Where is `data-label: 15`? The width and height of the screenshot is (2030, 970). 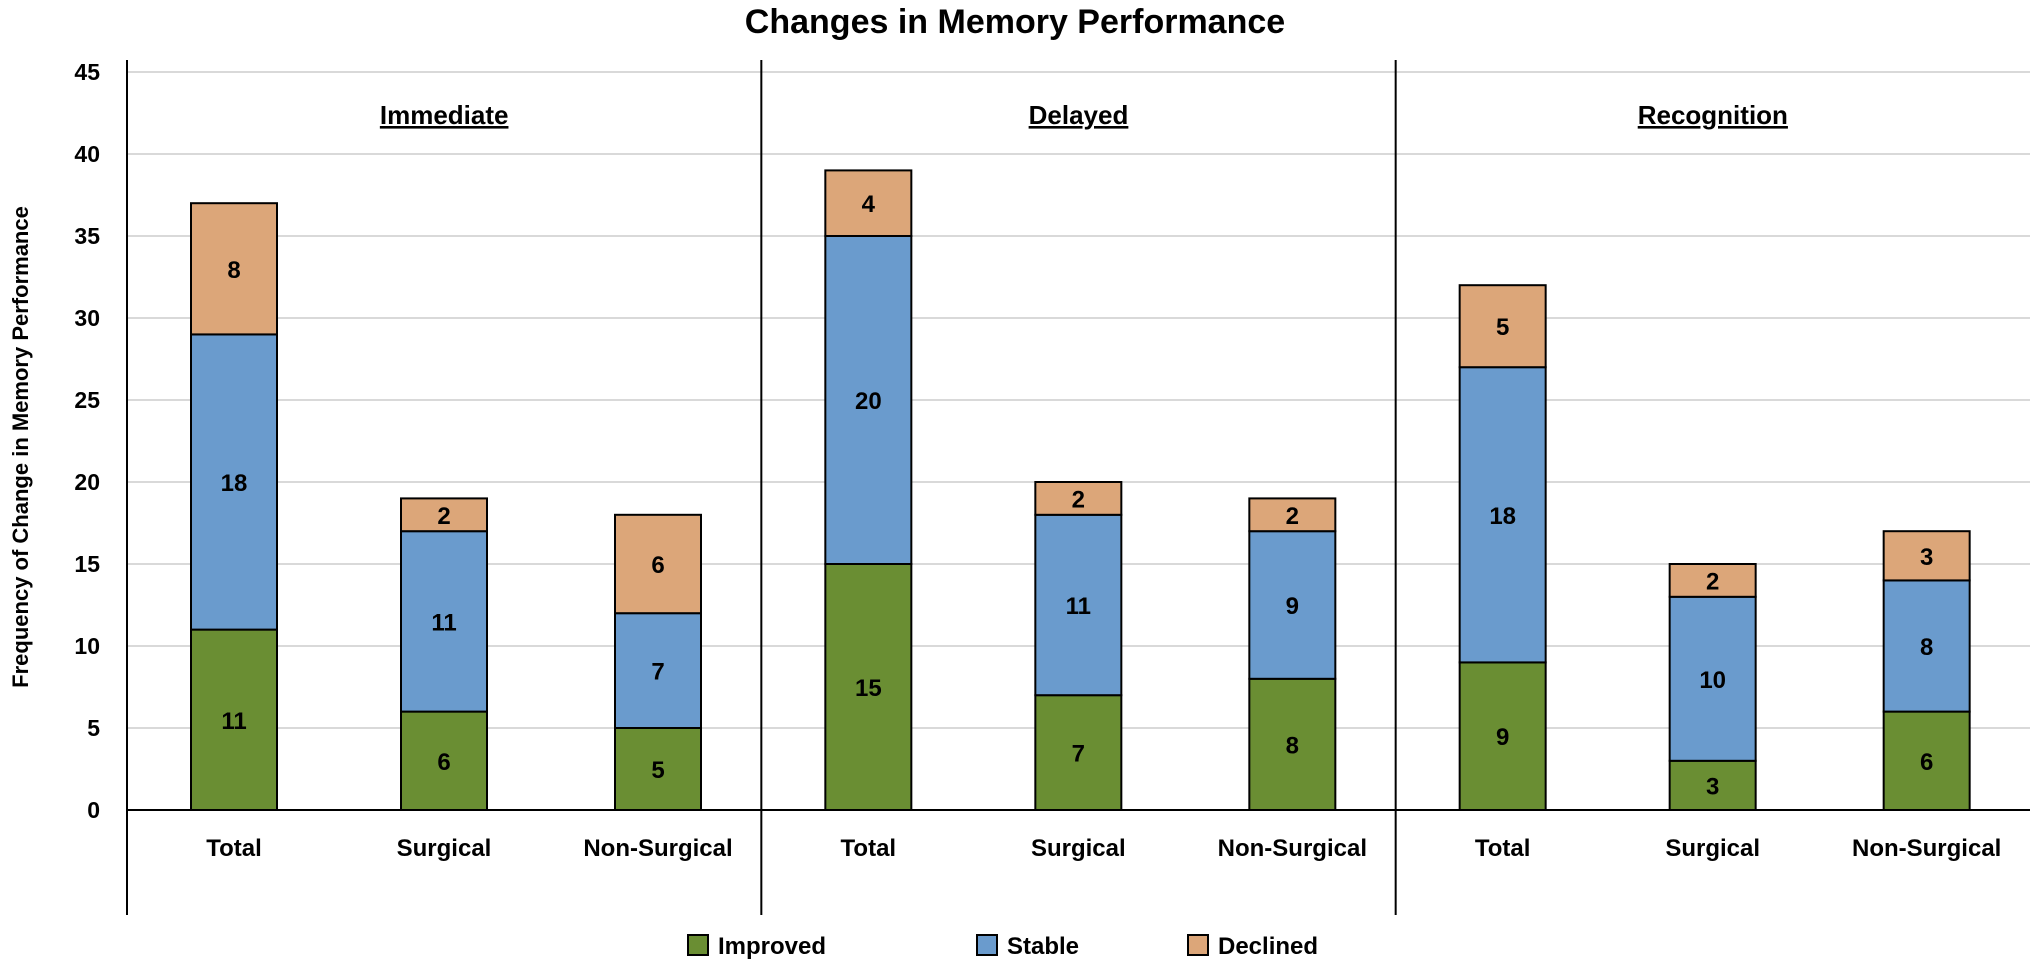
data-label: 15 is located at coordinates (868, 688).